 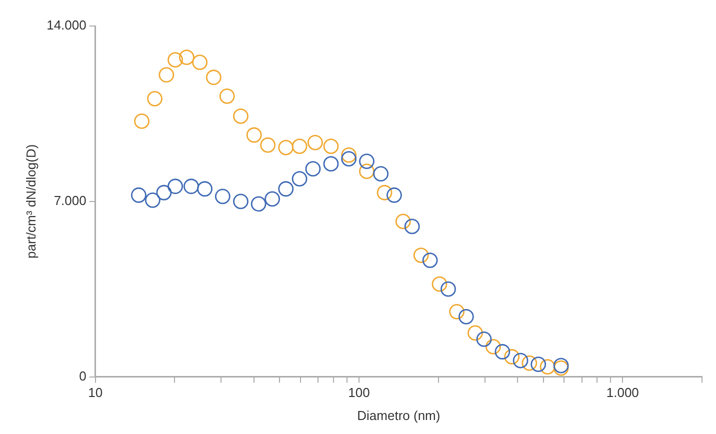 I want to click on x-axis-title: Diametro (nm), so click(x=398, y=415).